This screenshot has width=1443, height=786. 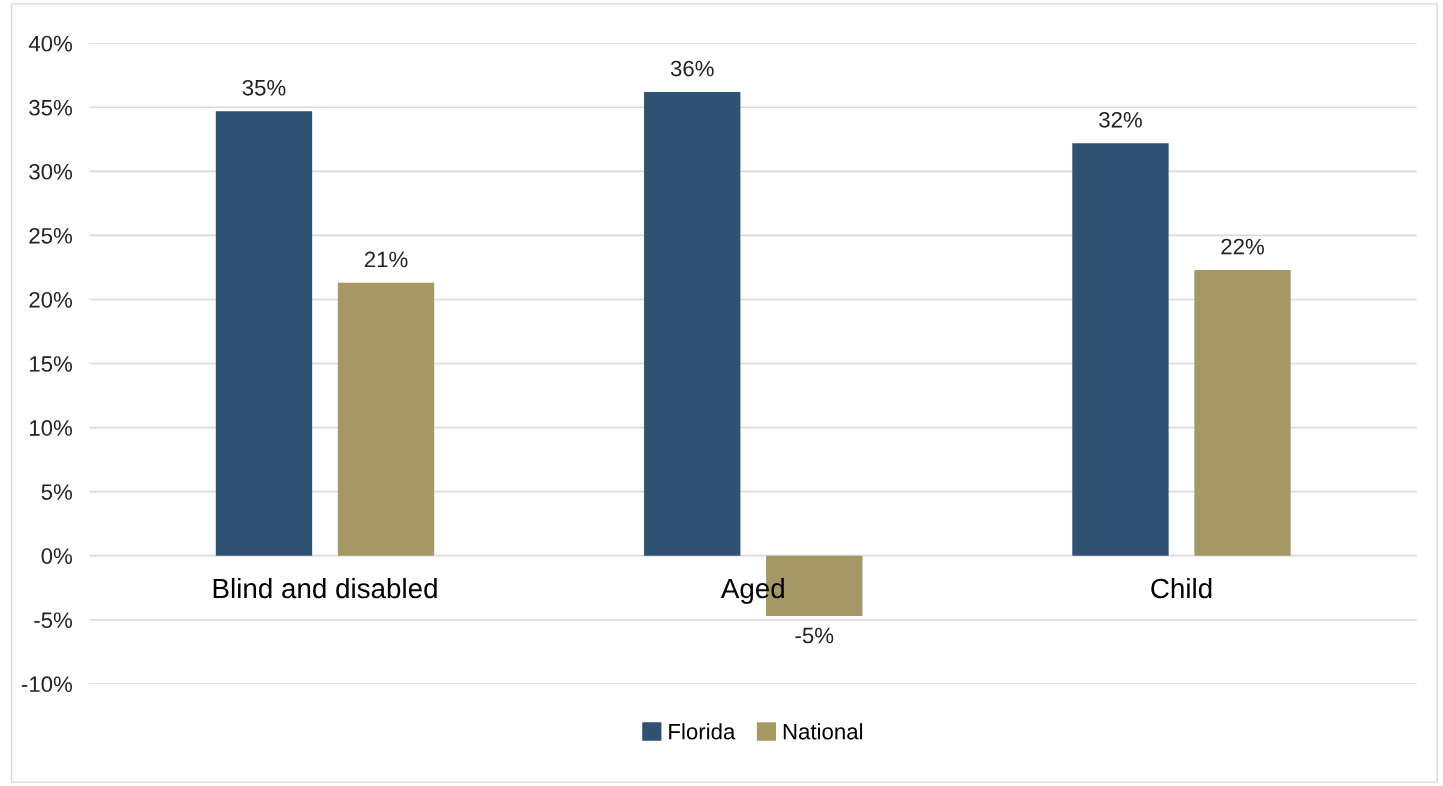 I want to click on x-tick-label: Blind and disabled, so click(x=325, y=588).